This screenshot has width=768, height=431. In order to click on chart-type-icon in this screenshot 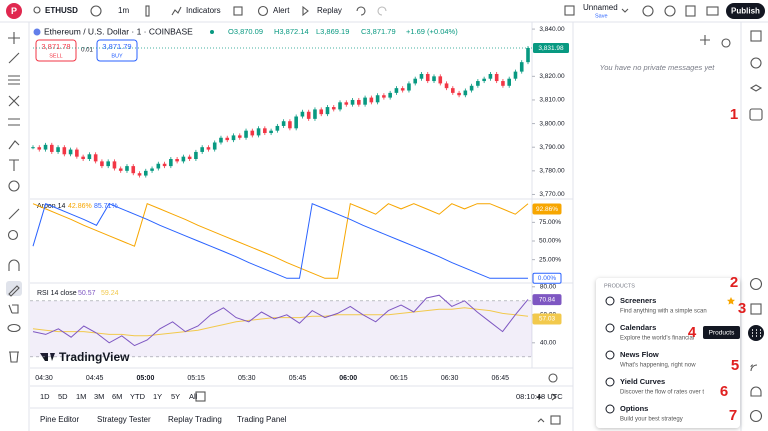, I will do `click(147, 11)`.